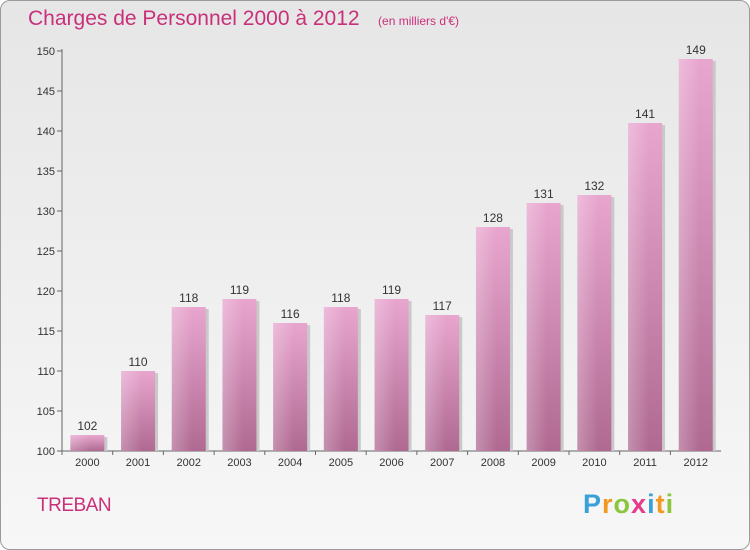 The image size is (750, 550). What do you see at coordinates (46, 292) in the screenshot?
I see `y-tick-label: 120` at bounding box center [46, 292].